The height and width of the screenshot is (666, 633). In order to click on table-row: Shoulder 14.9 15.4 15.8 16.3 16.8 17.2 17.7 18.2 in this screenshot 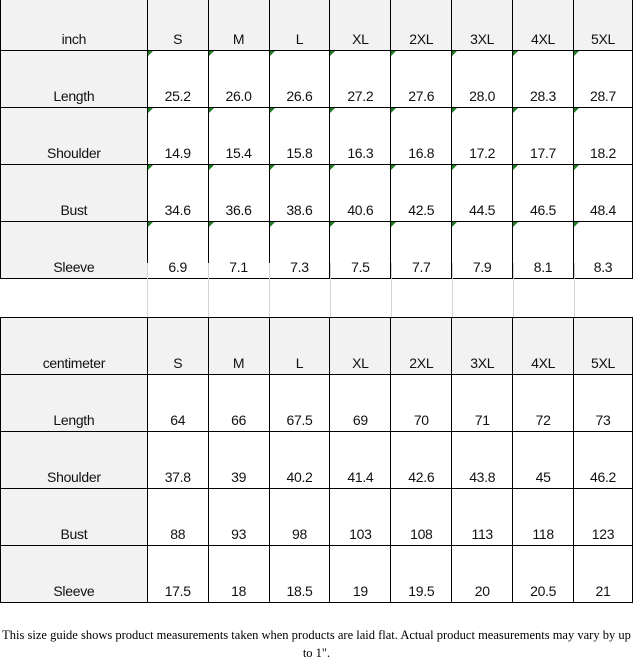, I will do `click(316, 136)`.